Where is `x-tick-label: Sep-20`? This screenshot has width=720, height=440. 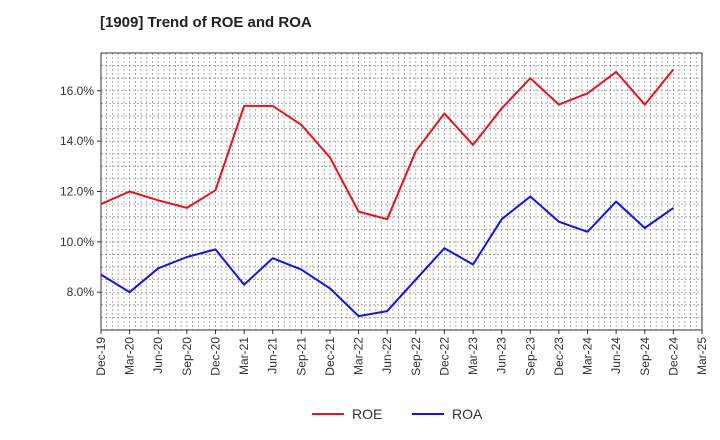 x-tick-label: Sep-20 is located at coordinates (187, 356).